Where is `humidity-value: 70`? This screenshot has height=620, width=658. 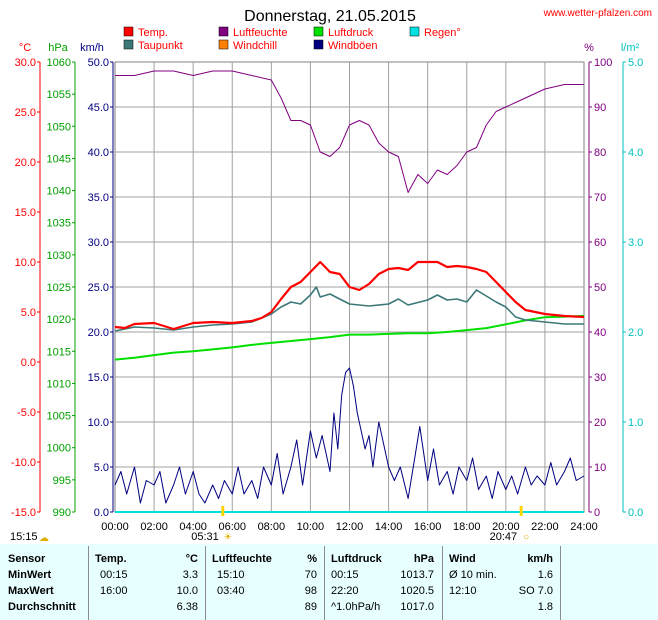 humidity-value: 70 is located at coordinates (310, 575).